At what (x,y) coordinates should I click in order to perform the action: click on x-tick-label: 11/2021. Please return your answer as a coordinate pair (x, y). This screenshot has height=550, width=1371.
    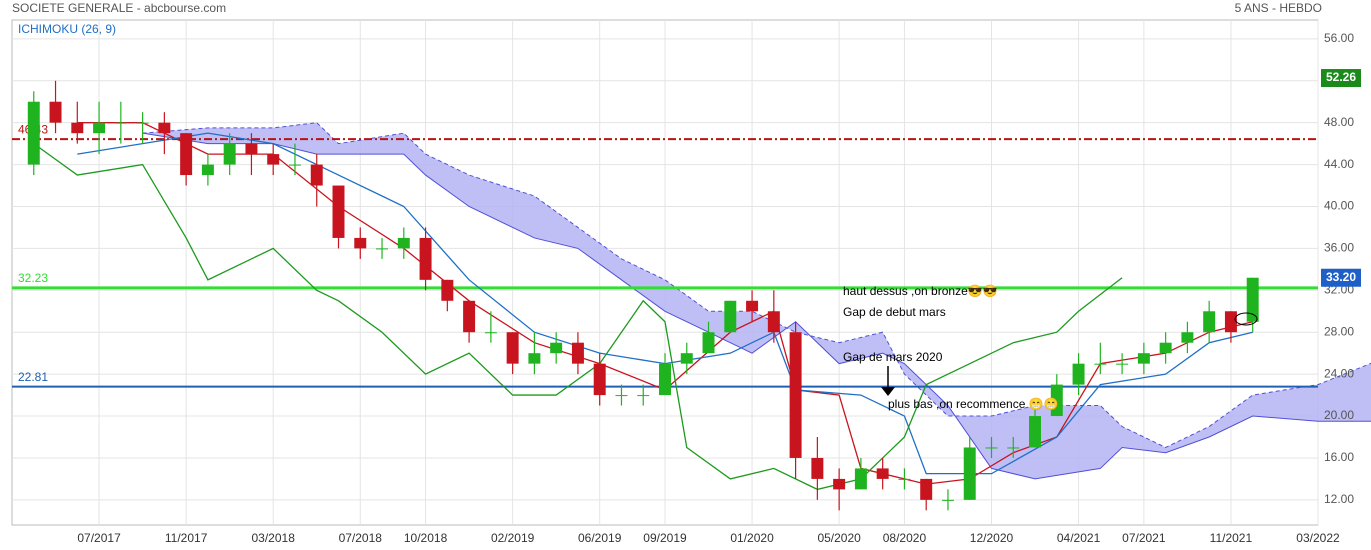
    Looking at the image, I should click on (1231, 538).